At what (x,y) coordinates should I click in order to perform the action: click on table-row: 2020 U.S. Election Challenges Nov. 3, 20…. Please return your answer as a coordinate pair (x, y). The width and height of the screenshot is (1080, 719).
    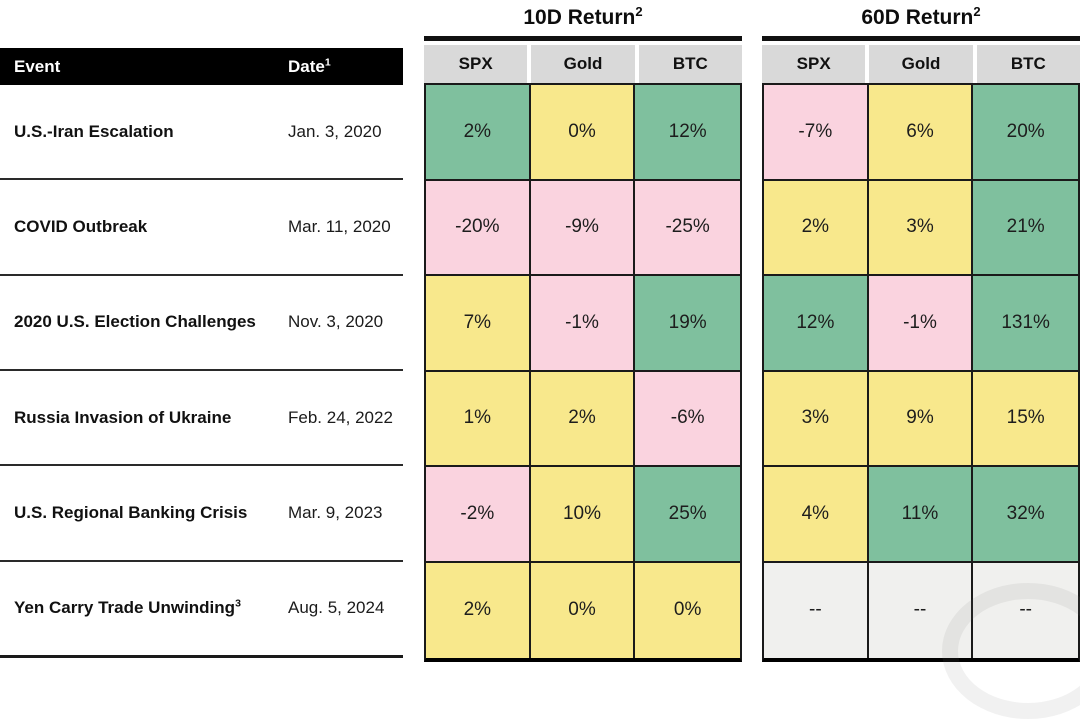
    Looking at the image, I should click on (201, 323).